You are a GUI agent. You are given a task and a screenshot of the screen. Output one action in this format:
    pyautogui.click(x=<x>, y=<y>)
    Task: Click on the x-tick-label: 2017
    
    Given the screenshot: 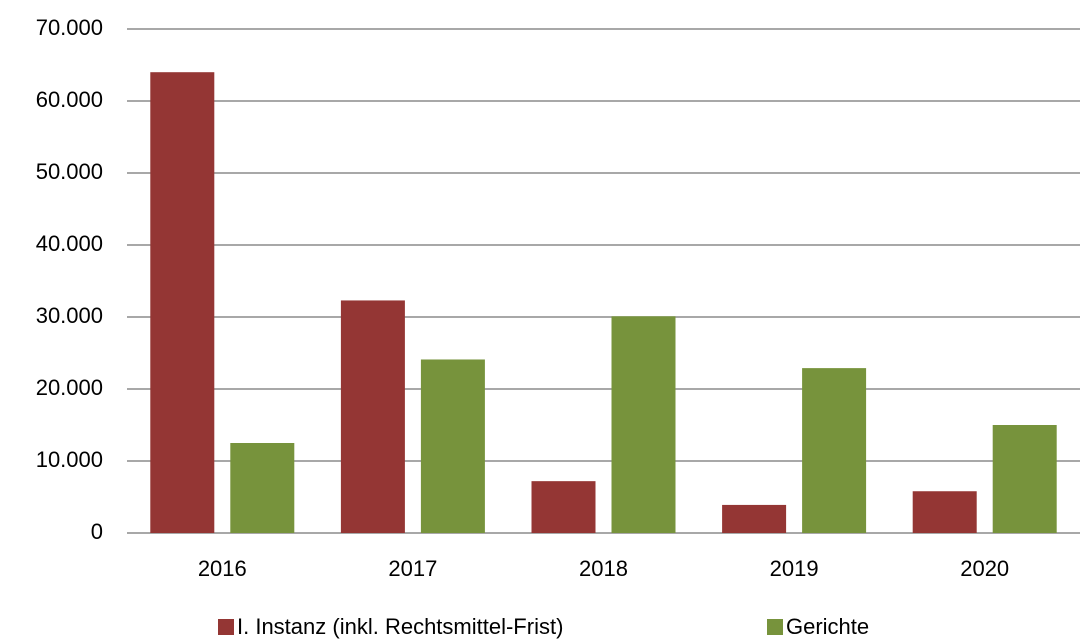 What is the action you would take?
    pyautogui.click(x=412, y=568)
    